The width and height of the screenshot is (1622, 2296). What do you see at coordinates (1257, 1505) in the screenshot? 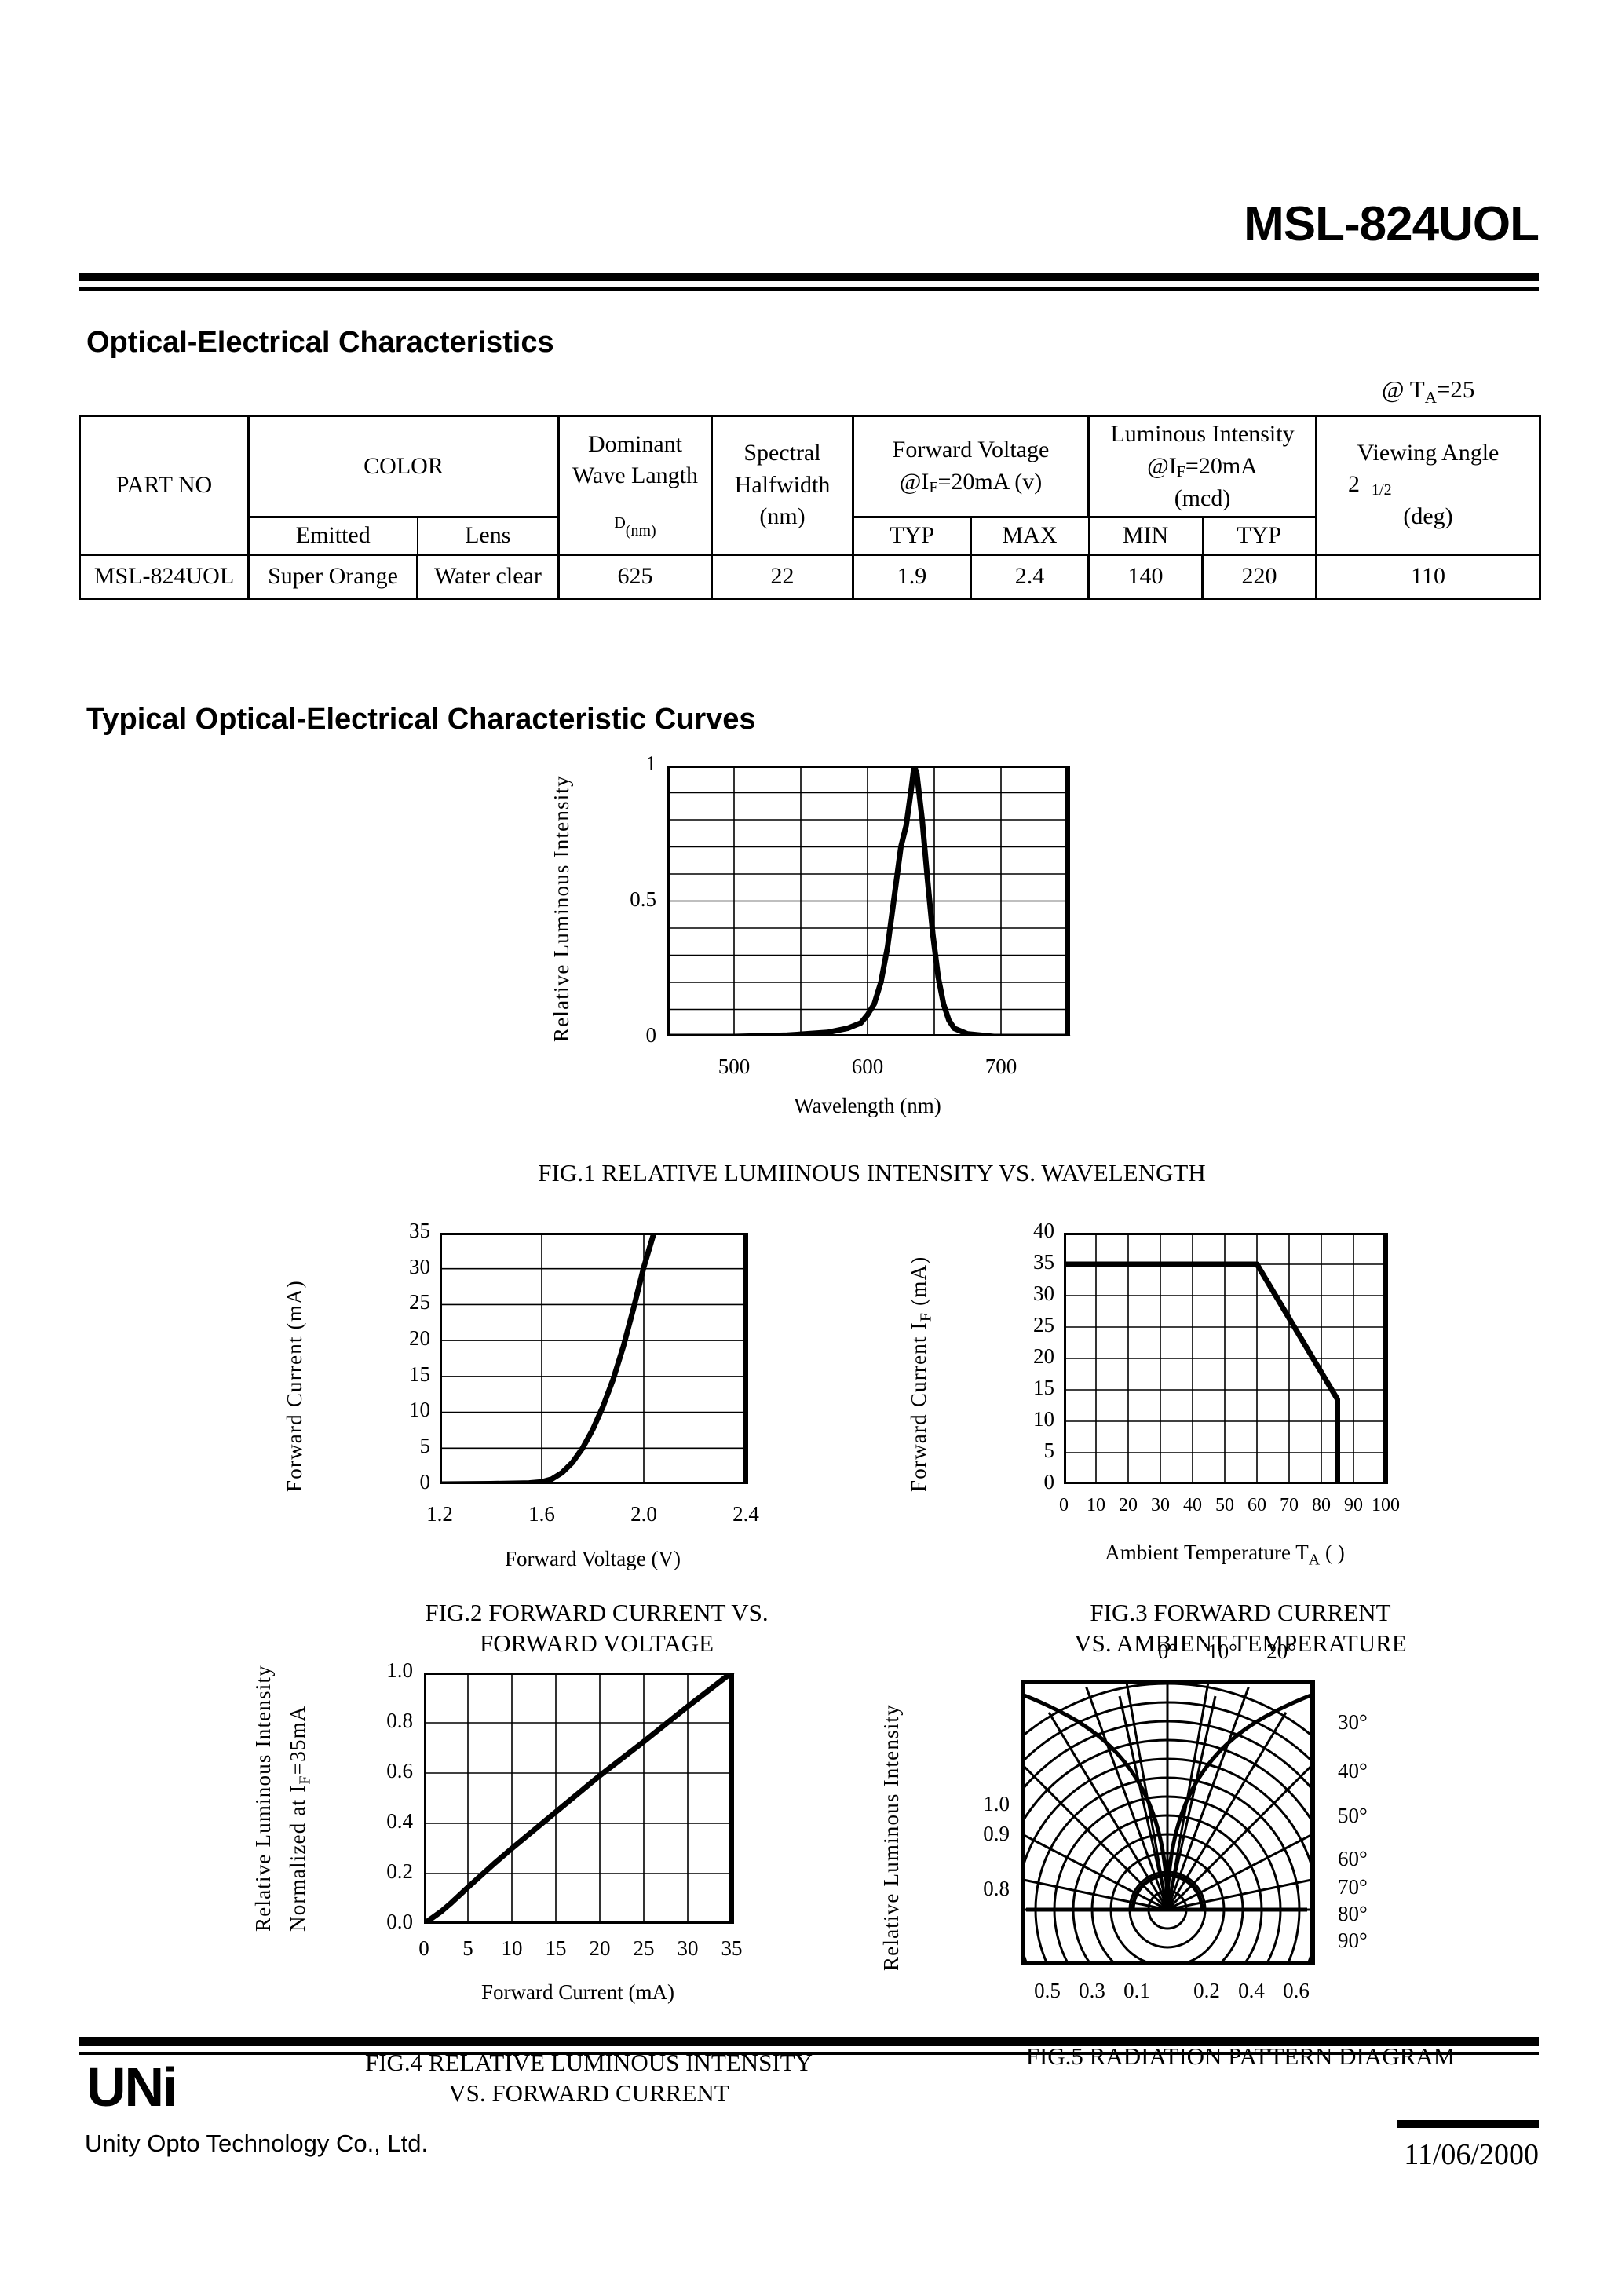
I see `fig3-xtick-60: 60` at bounding box center [1257, 1505].